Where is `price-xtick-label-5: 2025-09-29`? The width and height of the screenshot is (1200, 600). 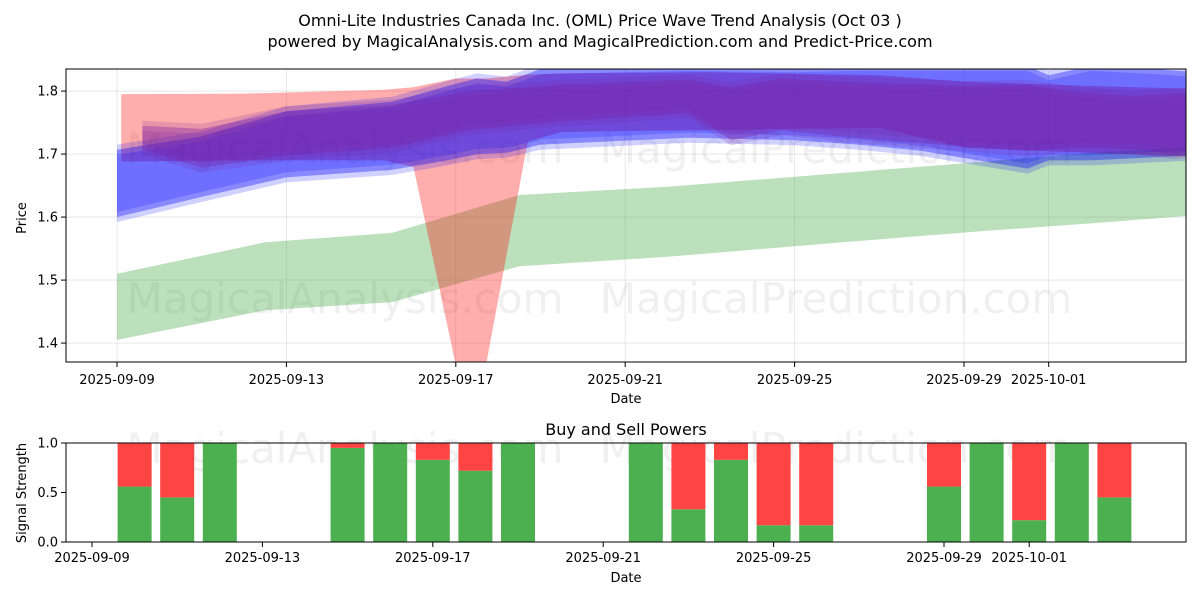
price-xtick-label-5: 2025-09-29 is located at coordinates (964, 380).